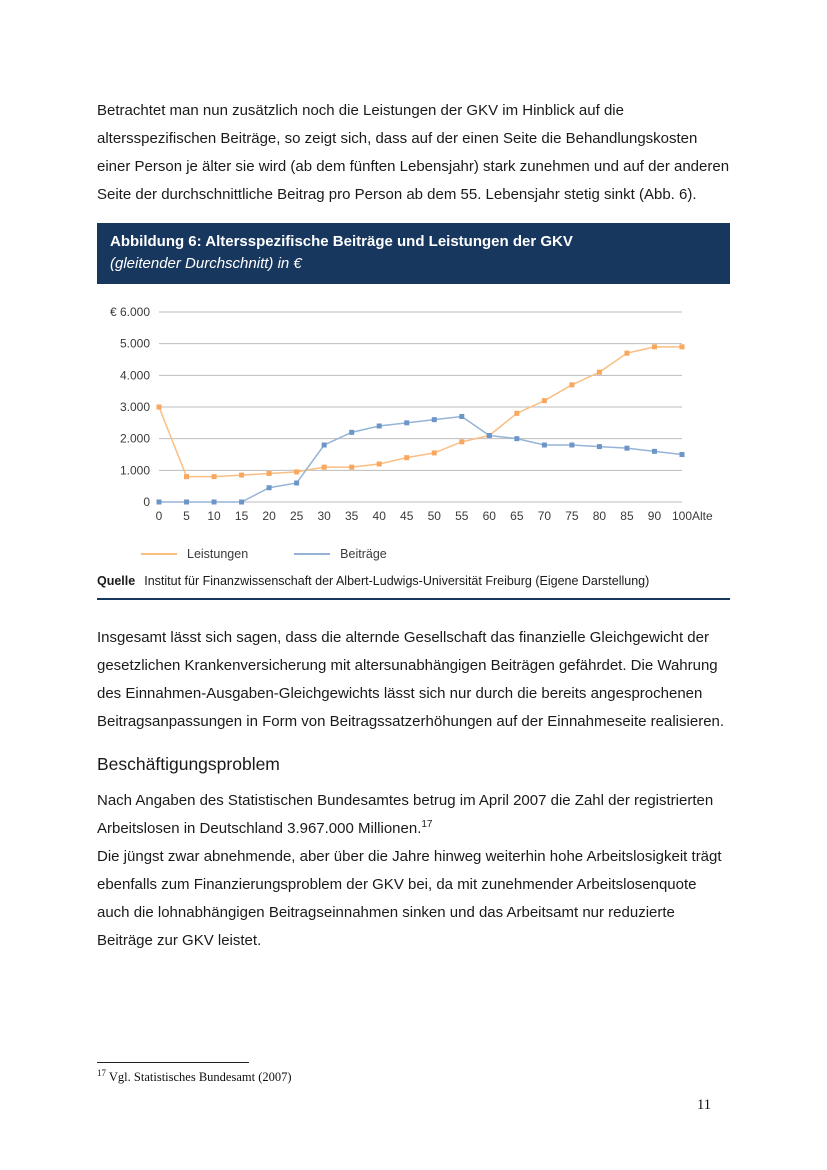 The height and width of the screenshot is (1170, 827). Describe the element at coordinates (130, 312) in the screenshot. I see `svg-text: € 6.000` at that location.